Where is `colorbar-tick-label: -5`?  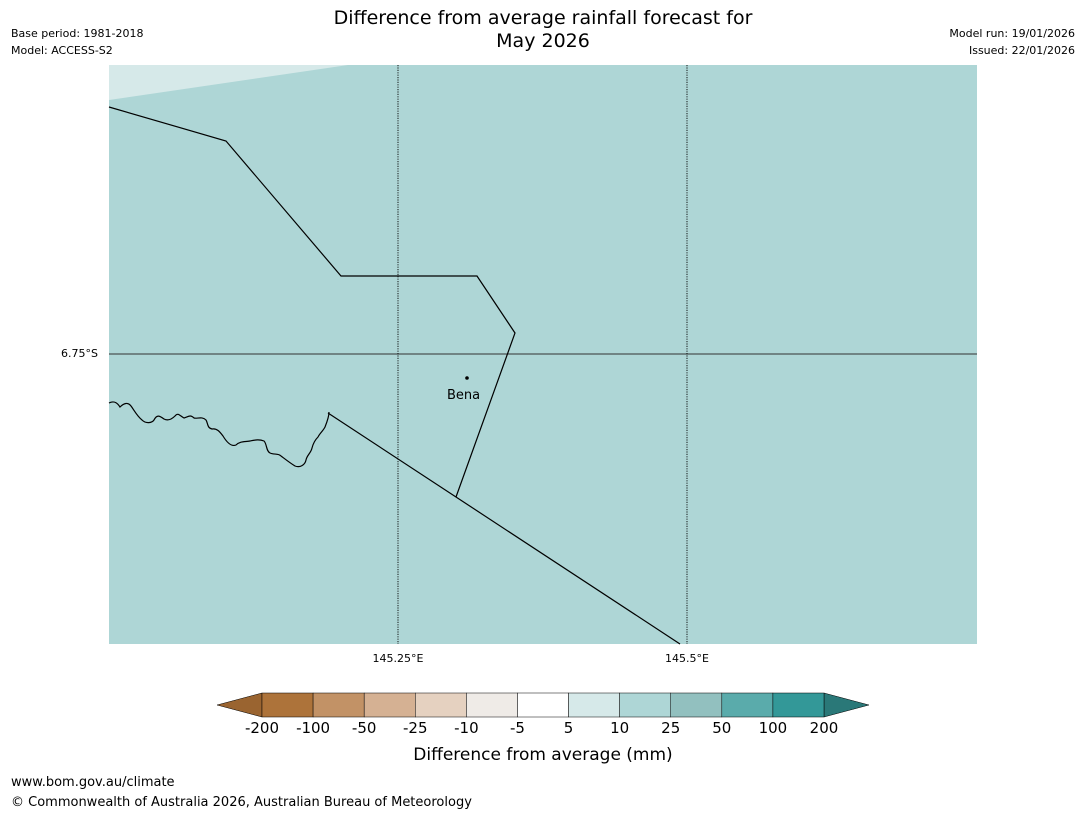
colorbar-tick-label: -5 is located at coordinates (517, 728).